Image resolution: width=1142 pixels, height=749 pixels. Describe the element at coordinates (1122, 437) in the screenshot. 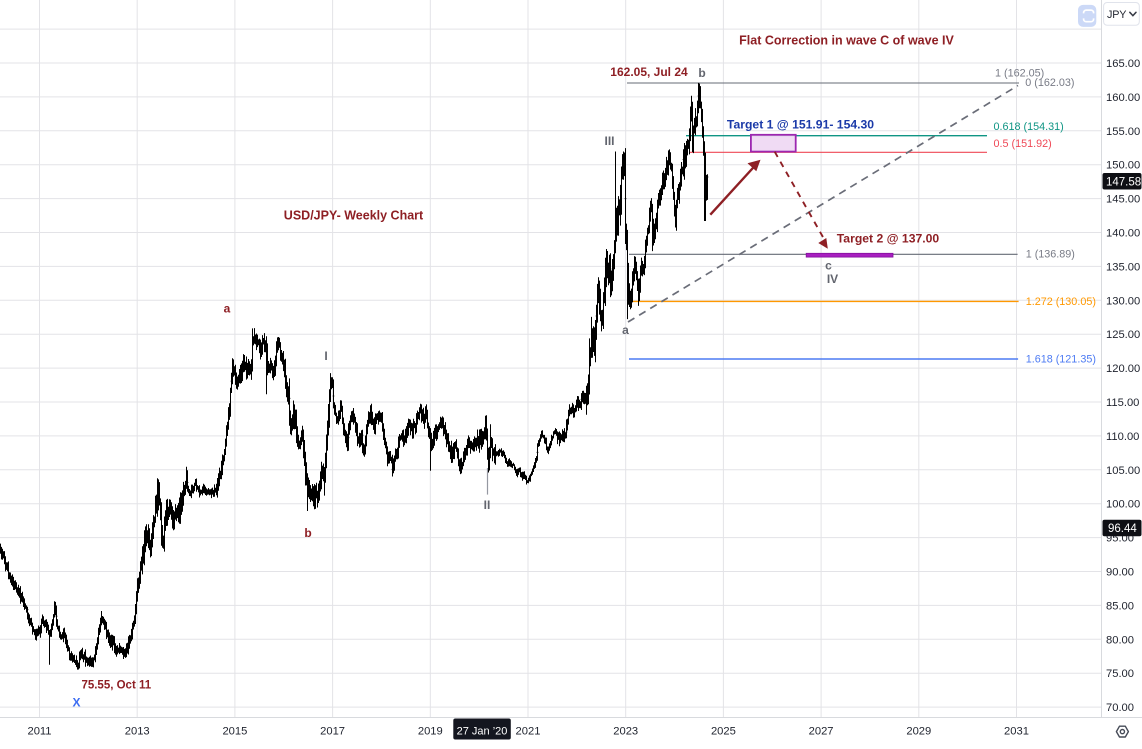

I see `svg-text: 110.00` at that location.